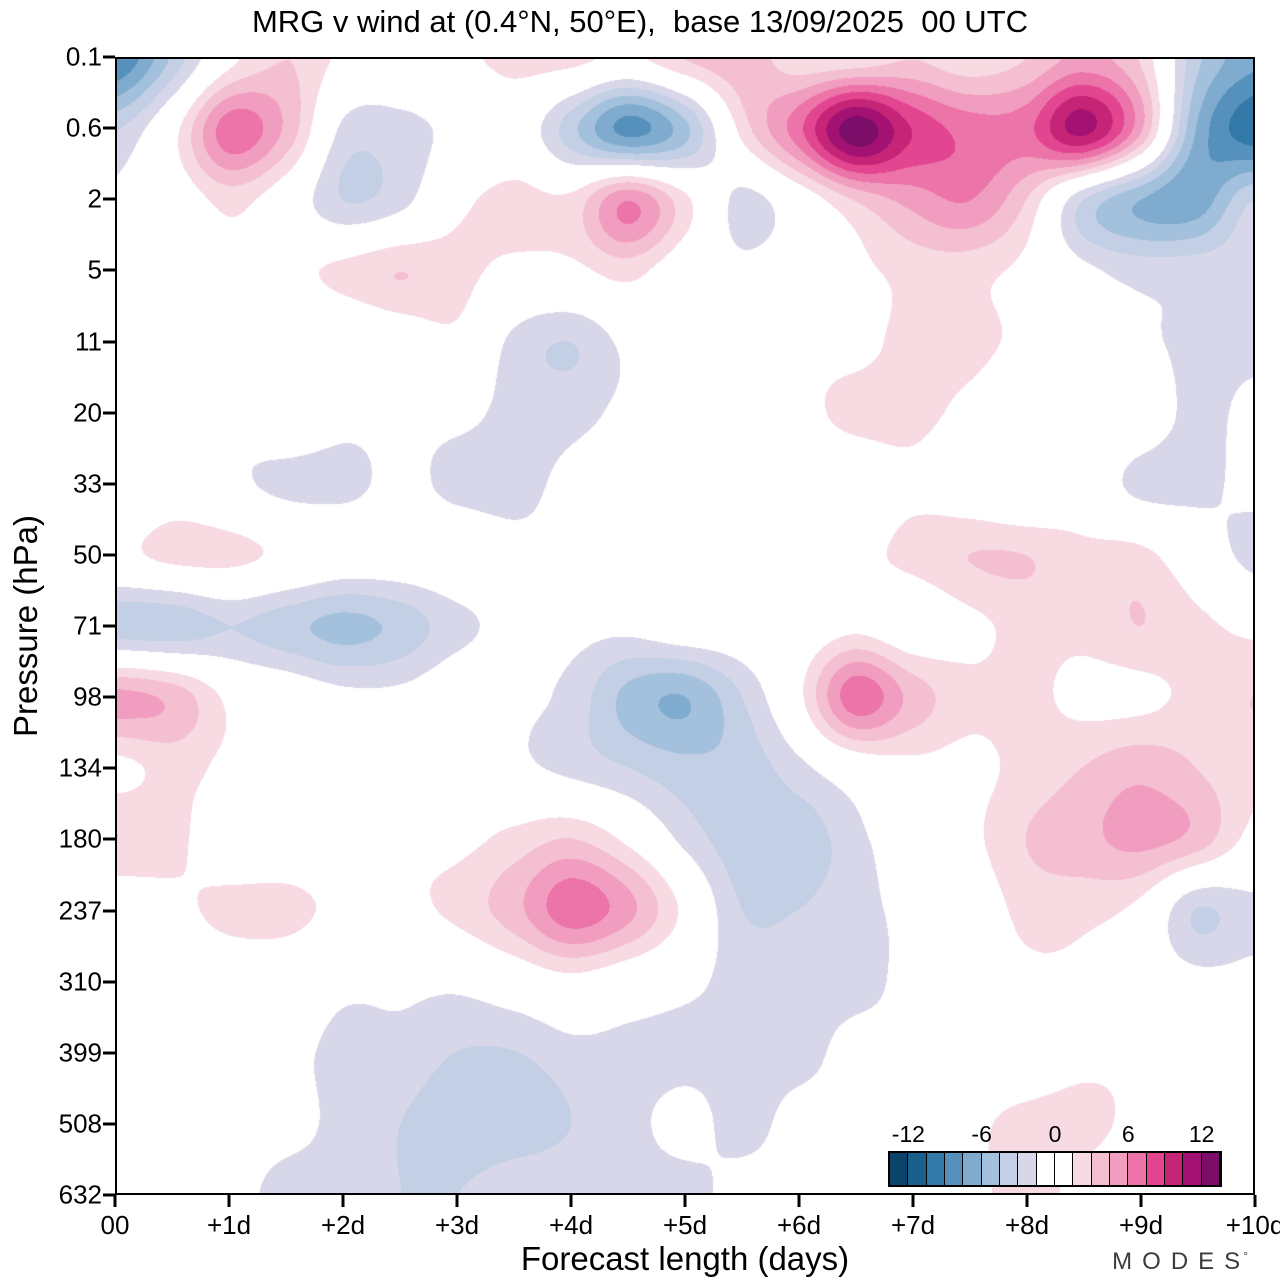 Image resolution: width=1280 pixels, height=1286 pixels. What do you see at coordinates (1245, 1256) in the screenshot?
I see `brand-mark: °` at bounding box center [1245, 1256].